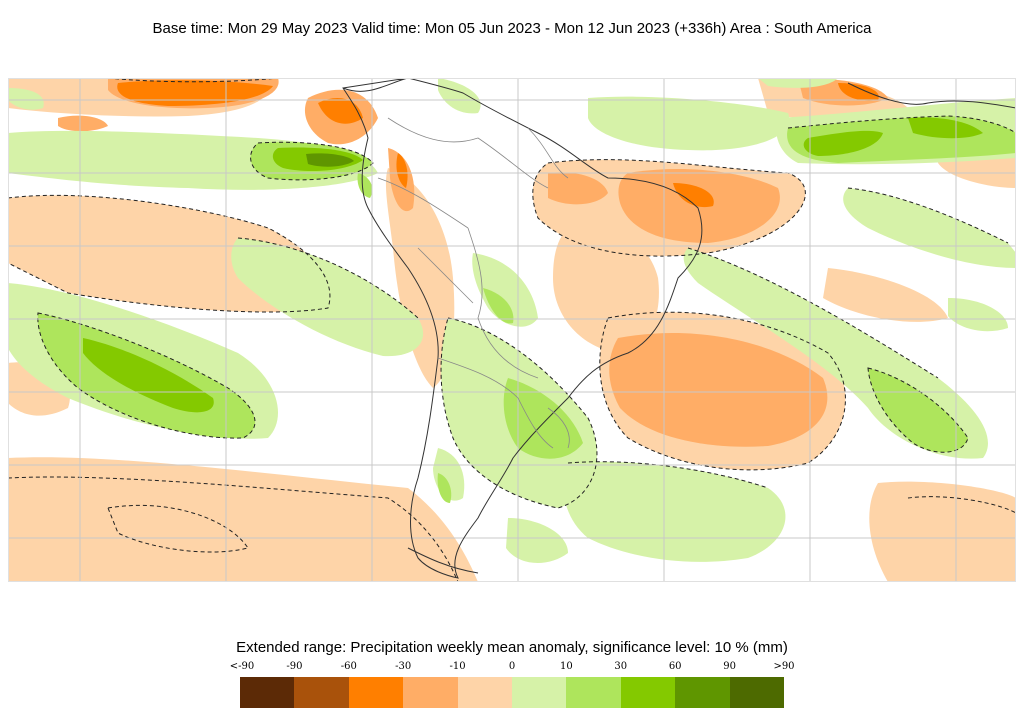  What do you see at coordinates (457, 666) in the screenshot?
I see `legend-tick-label: -10` at bounding box center [457, 666].